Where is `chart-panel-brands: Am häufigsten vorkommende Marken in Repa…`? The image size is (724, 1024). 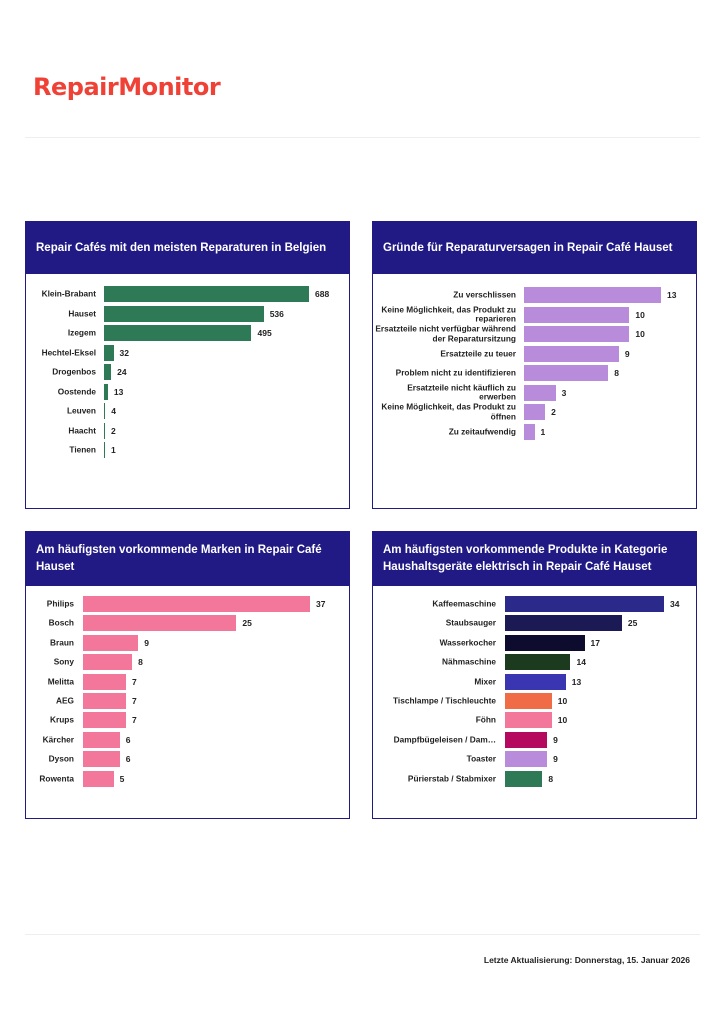
chart-panel-brands: Am häufigsten vorkommende Marken in Repa… is located at coordinates (187, 675).